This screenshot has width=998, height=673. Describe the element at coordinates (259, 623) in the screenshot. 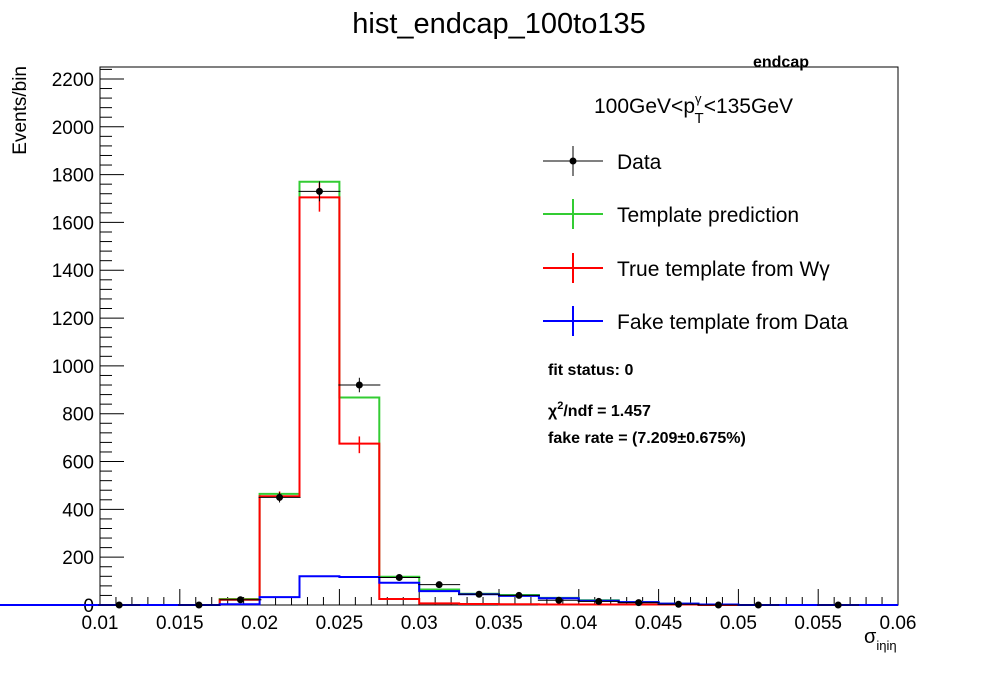

I see `x-tick-label: 0.02` at that location.